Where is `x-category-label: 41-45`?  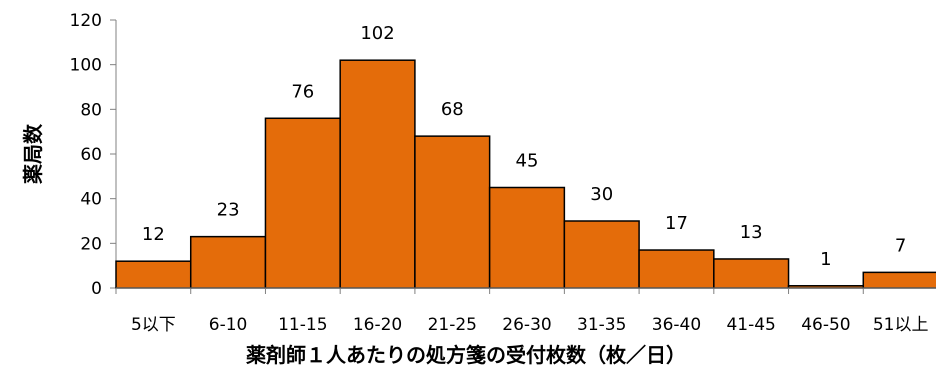 x-category-label: 41-45 is located at coordinates (750, 325).